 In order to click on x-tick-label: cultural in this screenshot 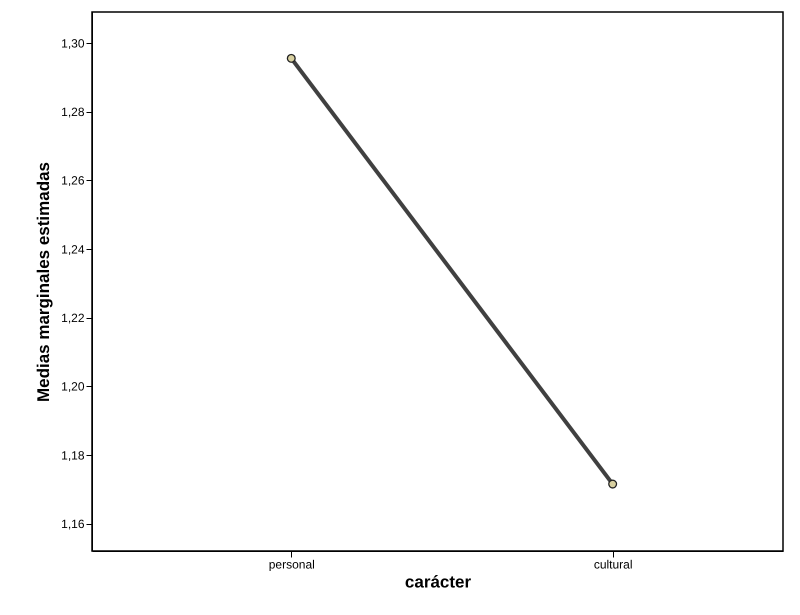, I will do `click(613, 565)`.